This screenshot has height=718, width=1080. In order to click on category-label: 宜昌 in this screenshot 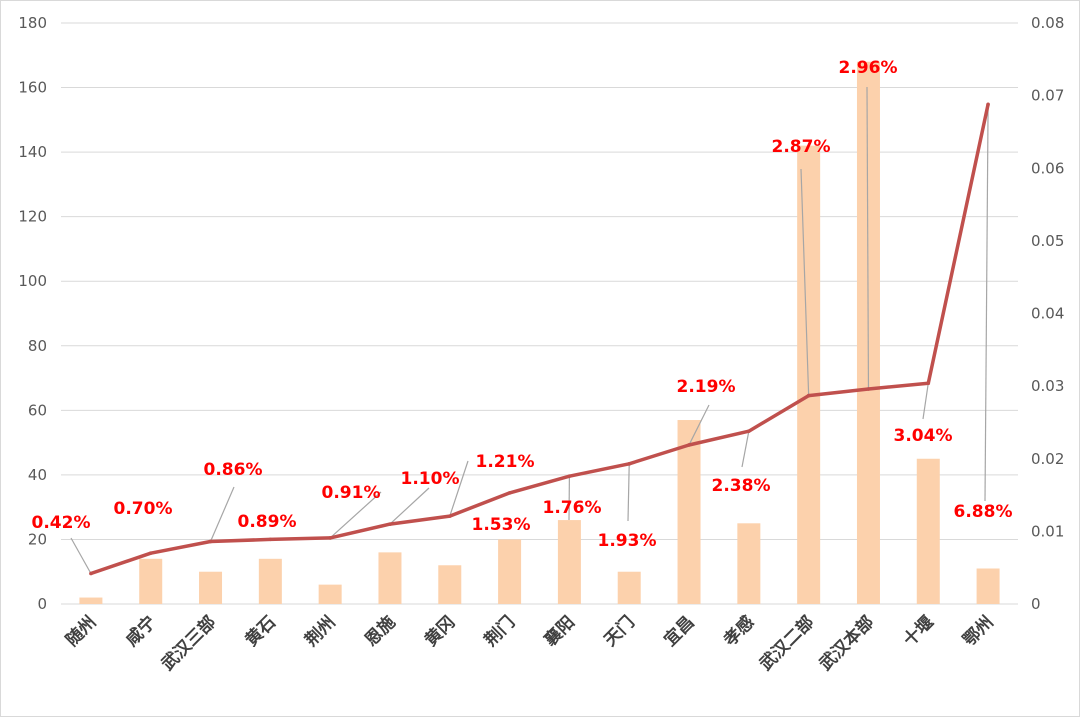, I will do `click(679, 631)`.